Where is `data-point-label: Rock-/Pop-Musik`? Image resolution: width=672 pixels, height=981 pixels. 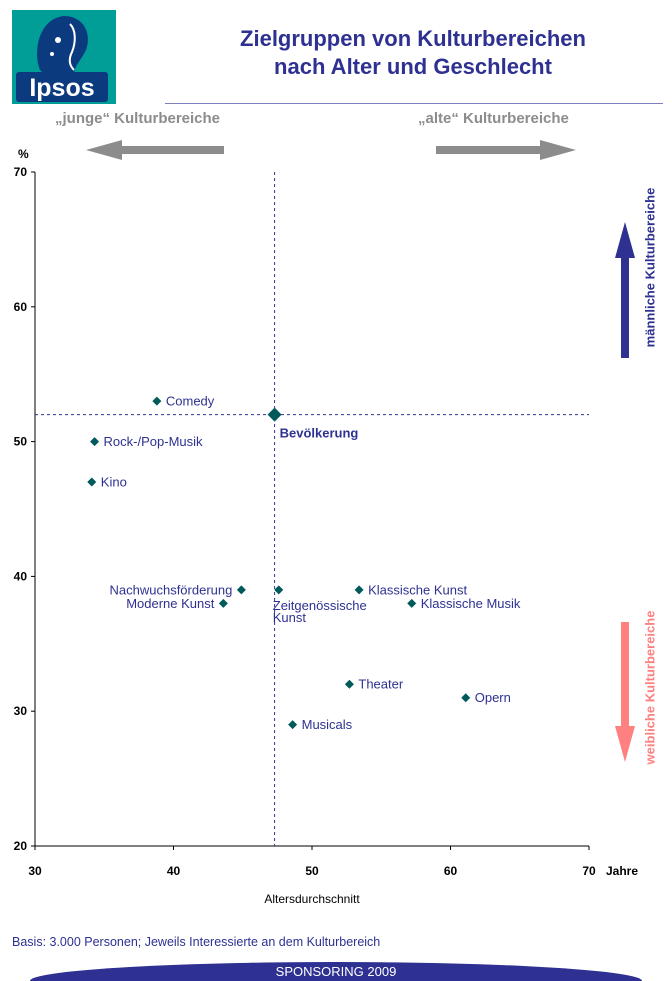 data-point-label: Rock-/Pop-Musik is located at coordinates (153, 441).